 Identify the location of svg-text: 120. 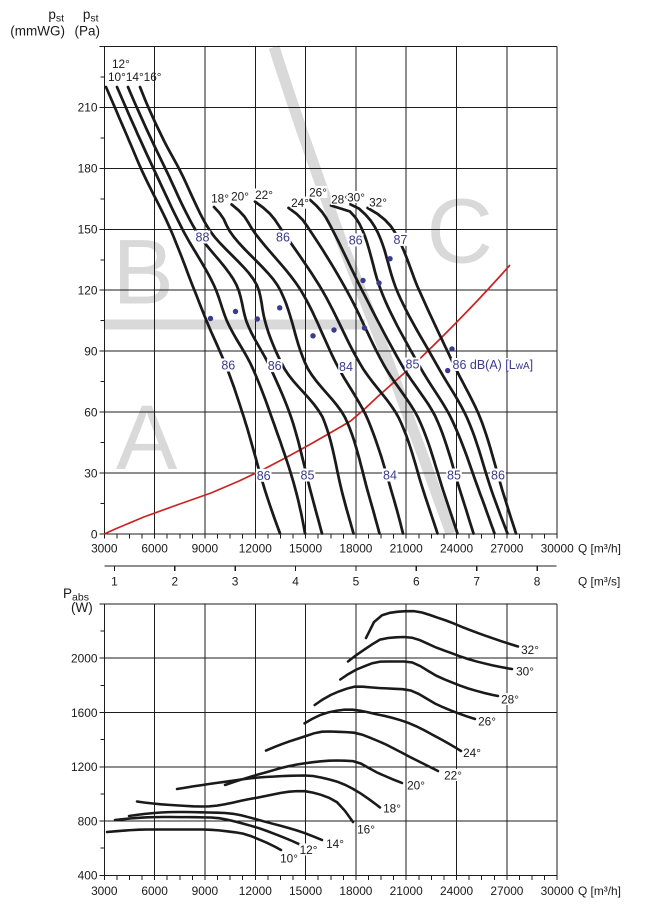
(88, 291).